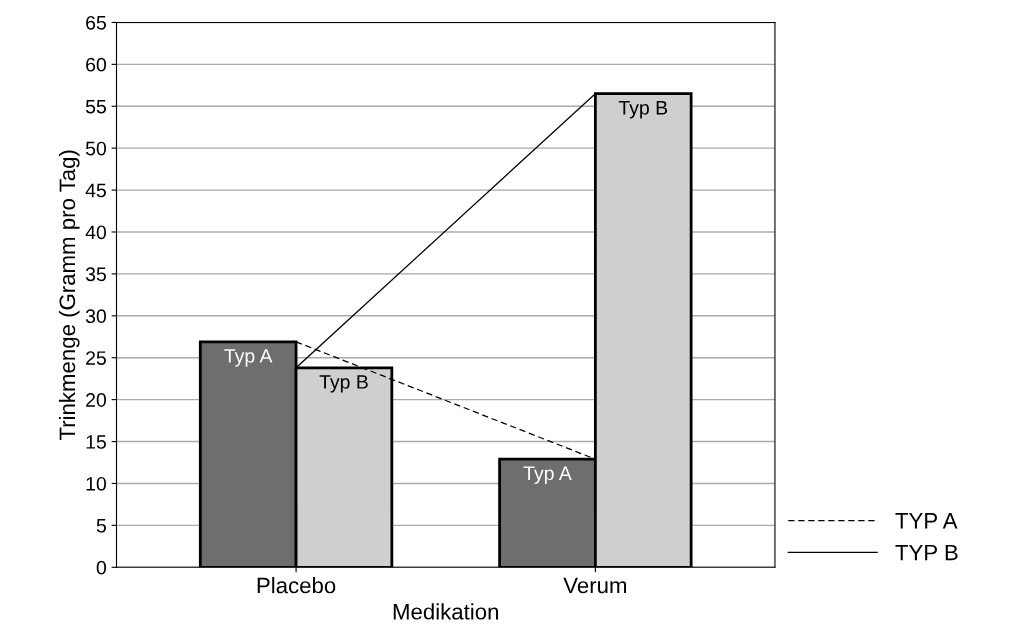  What do you see at coordinates (95, 106) in the screenshot?
I see `y-tick-label: 55` at bounding box center [95, 106].